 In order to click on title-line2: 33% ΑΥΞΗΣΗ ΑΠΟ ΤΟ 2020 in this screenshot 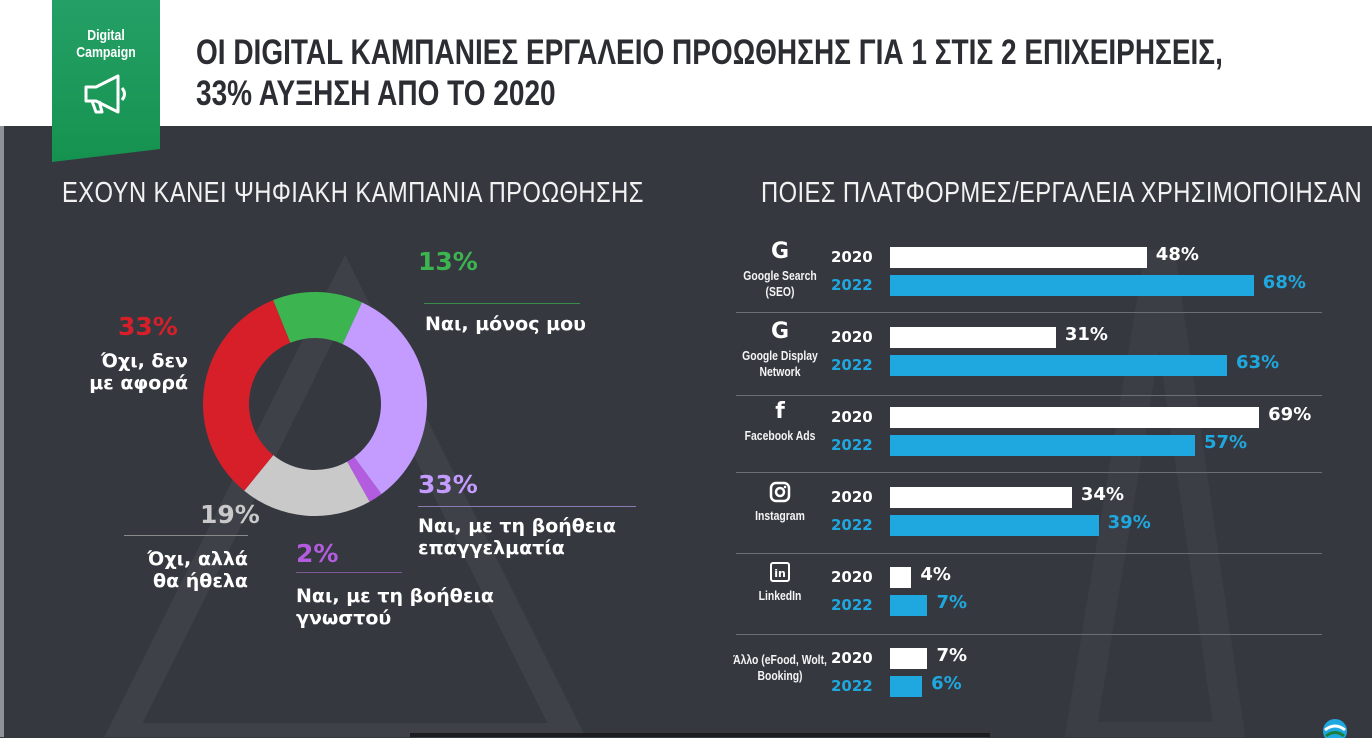, I will do `click(376, 93)`.